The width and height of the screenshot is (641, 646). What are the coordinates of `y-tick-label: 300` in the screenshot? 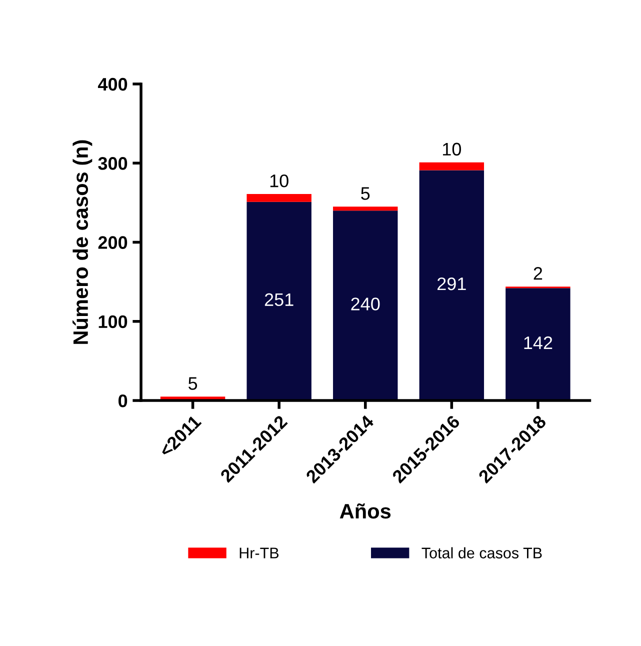 It's located at (113, 163).